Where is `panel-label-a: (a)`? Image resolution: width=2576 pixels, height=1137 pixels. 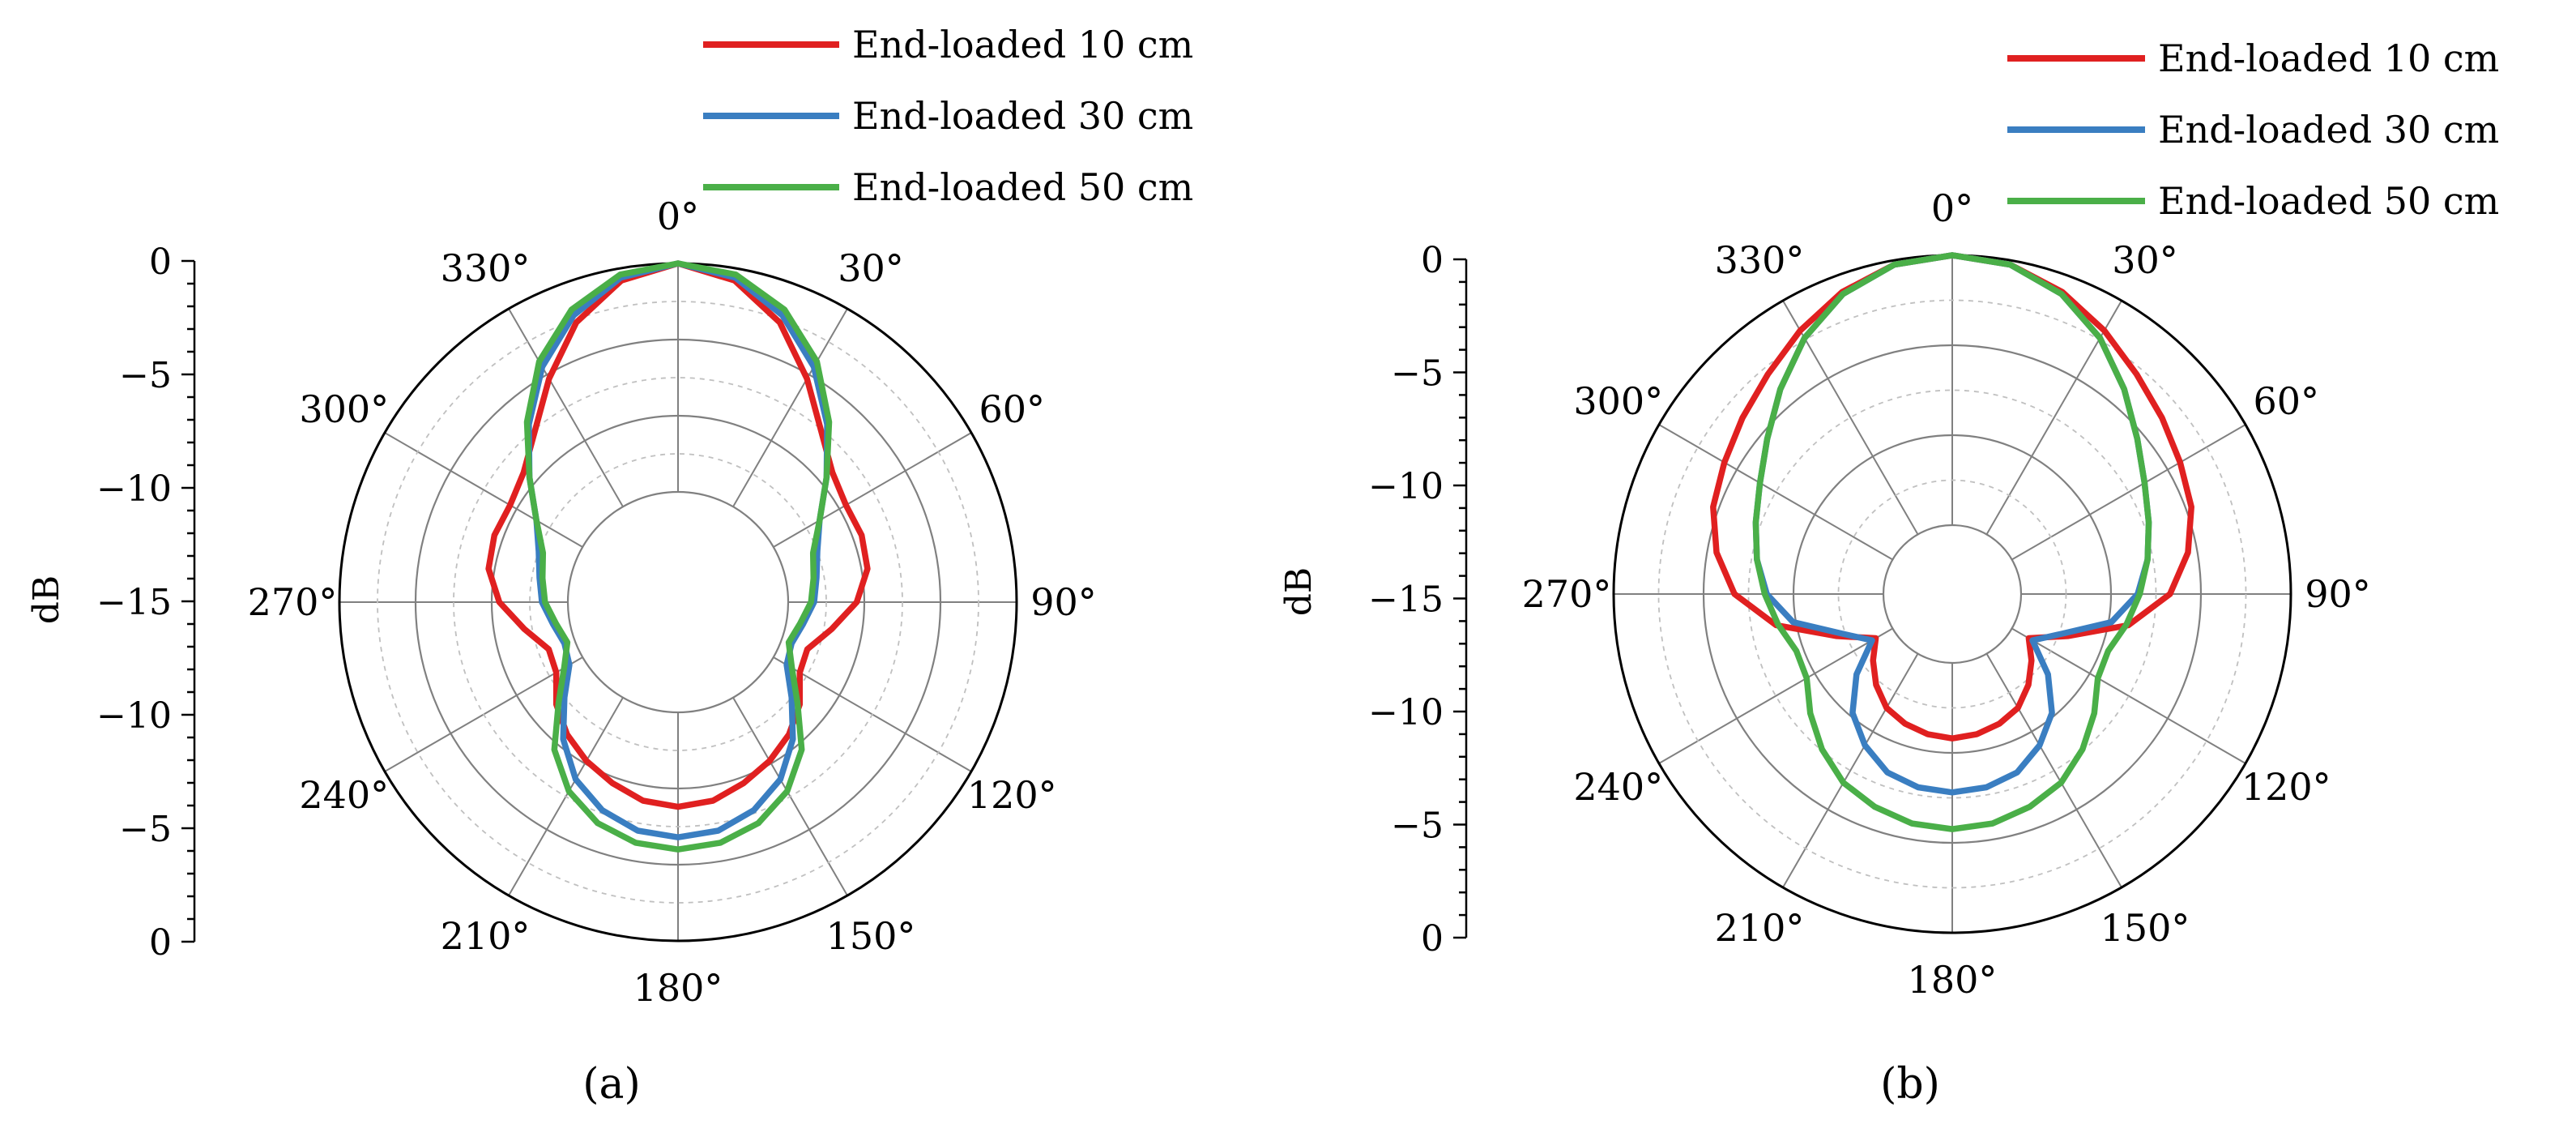
panel-label-a: (a) is located at coordinates (611, 1084).